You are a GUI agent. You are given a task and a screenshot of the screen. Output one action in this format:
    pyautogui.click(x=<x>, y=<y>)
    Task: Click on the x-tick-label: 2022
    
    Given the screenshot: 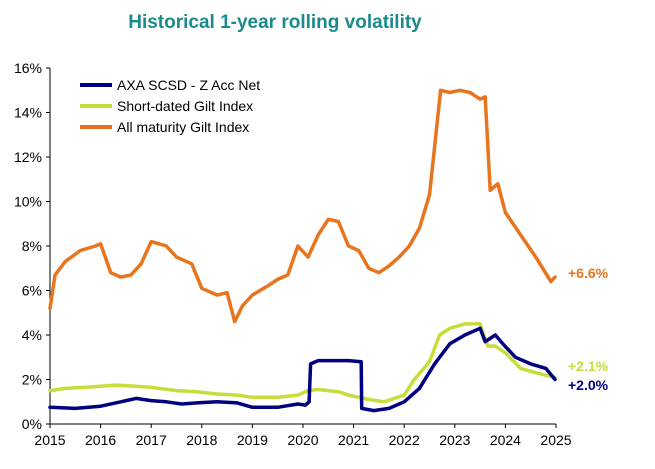 What is the action you would take?
    pyautogui.click(x=404, y=440)
    